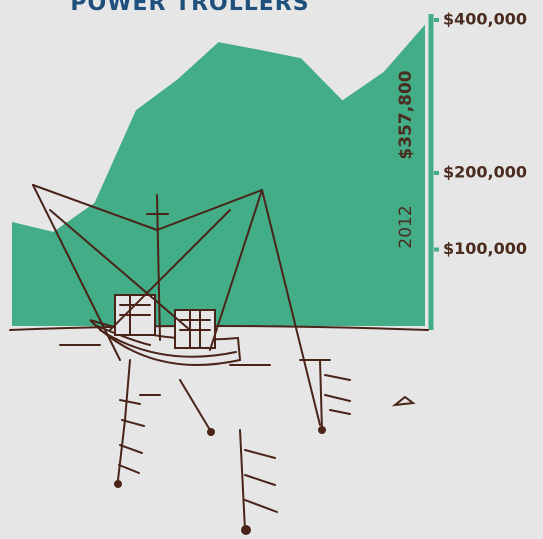  Describe the element at coordinates (406, 114) in the screenshot. I see `annotation-value: $357,800` at that location.